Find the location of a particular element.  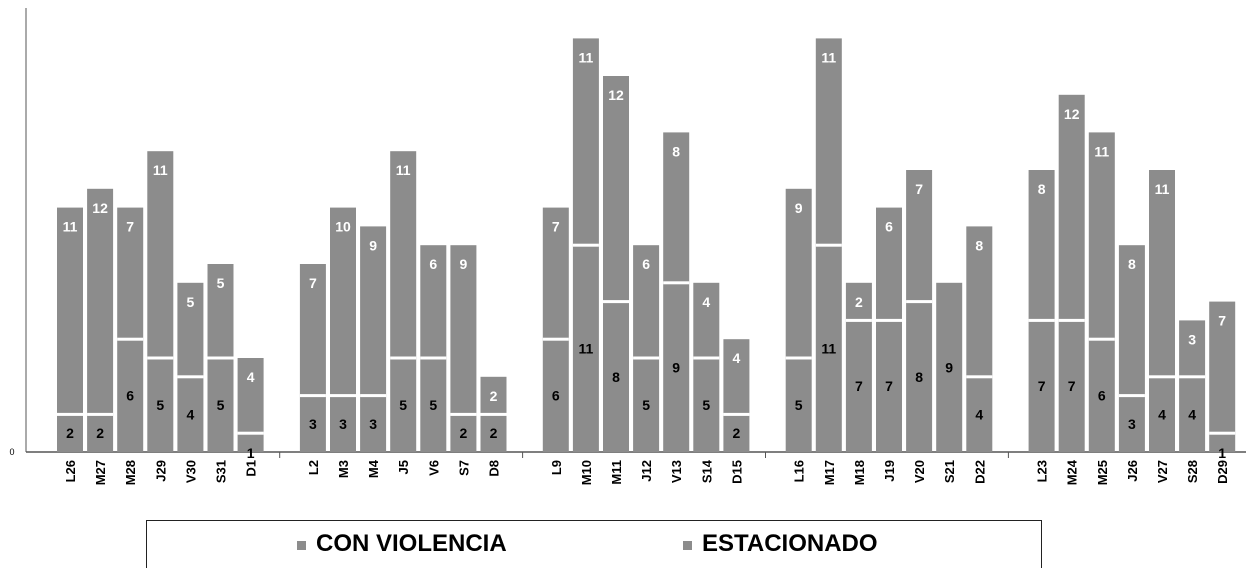

x-tick-label: J19 is located at coordinates (889, 471).